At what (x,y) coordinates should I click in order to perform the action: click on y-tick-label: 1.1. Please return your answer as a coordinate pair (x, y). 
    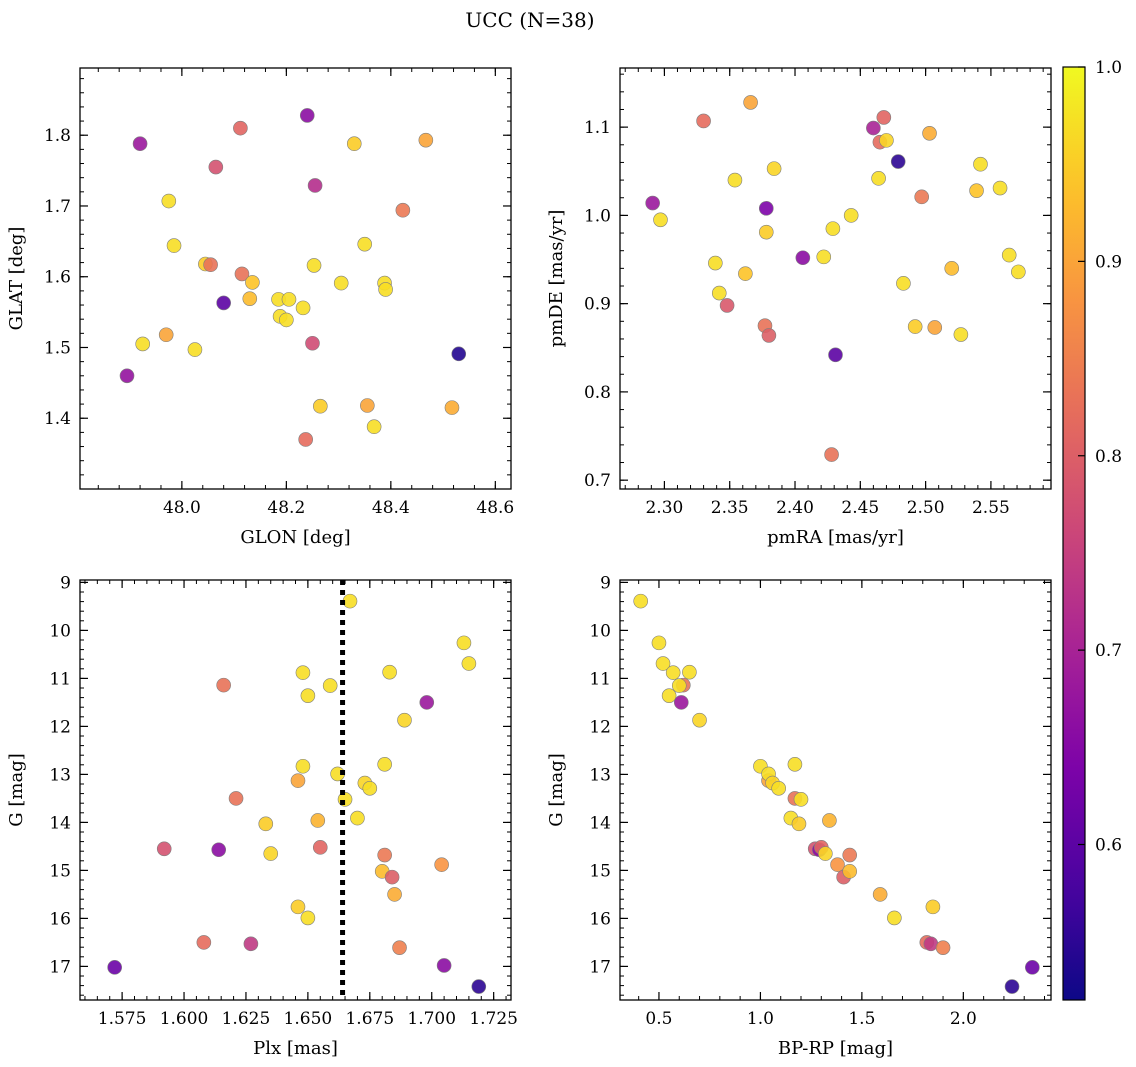
    Looking at the image, I should click on (597, 128).